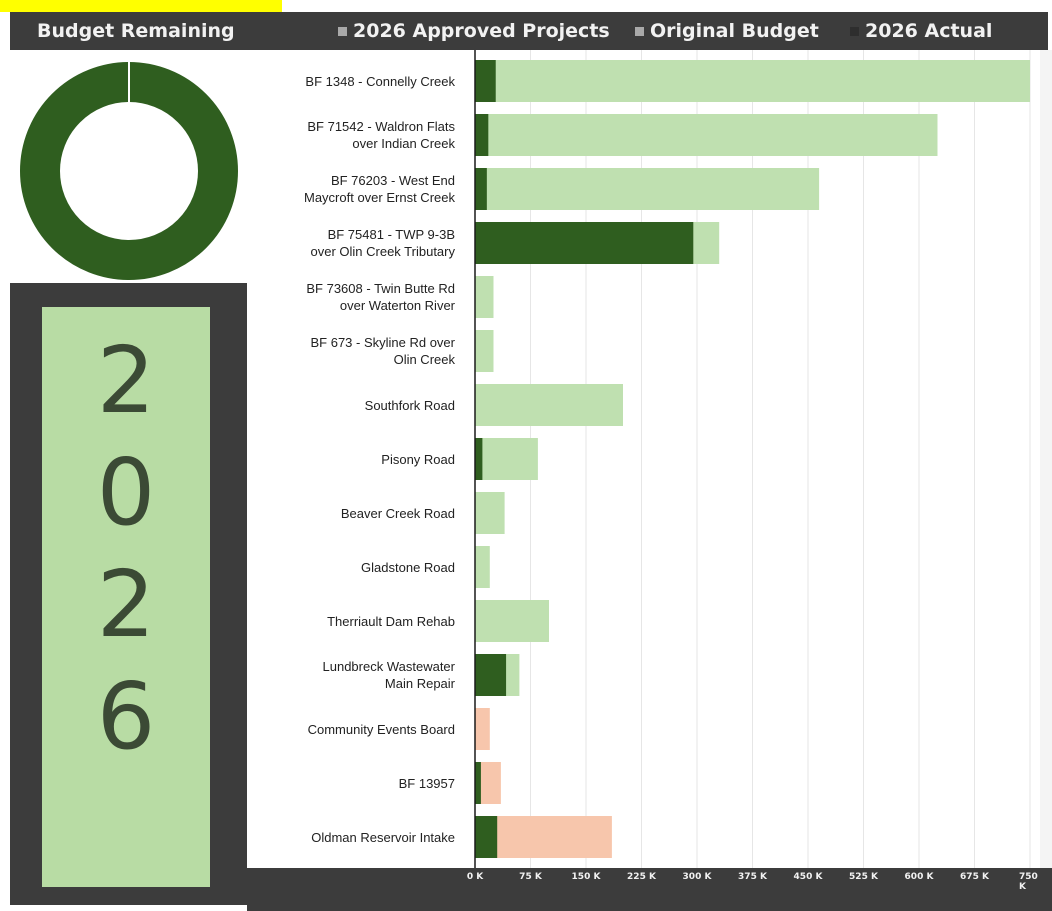  I want to click on donut-ring, so click(129, 171).